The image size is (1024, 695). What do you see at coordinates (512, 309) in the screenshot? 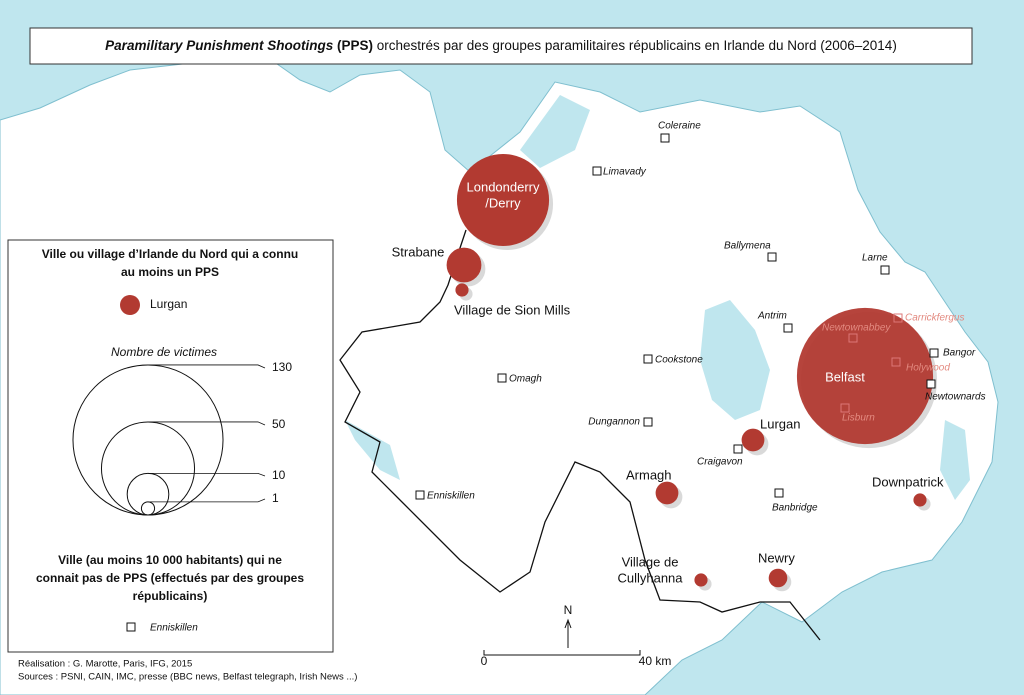
I see `pps-label: Village de Sion Mills` at bounding box center [512, 309].